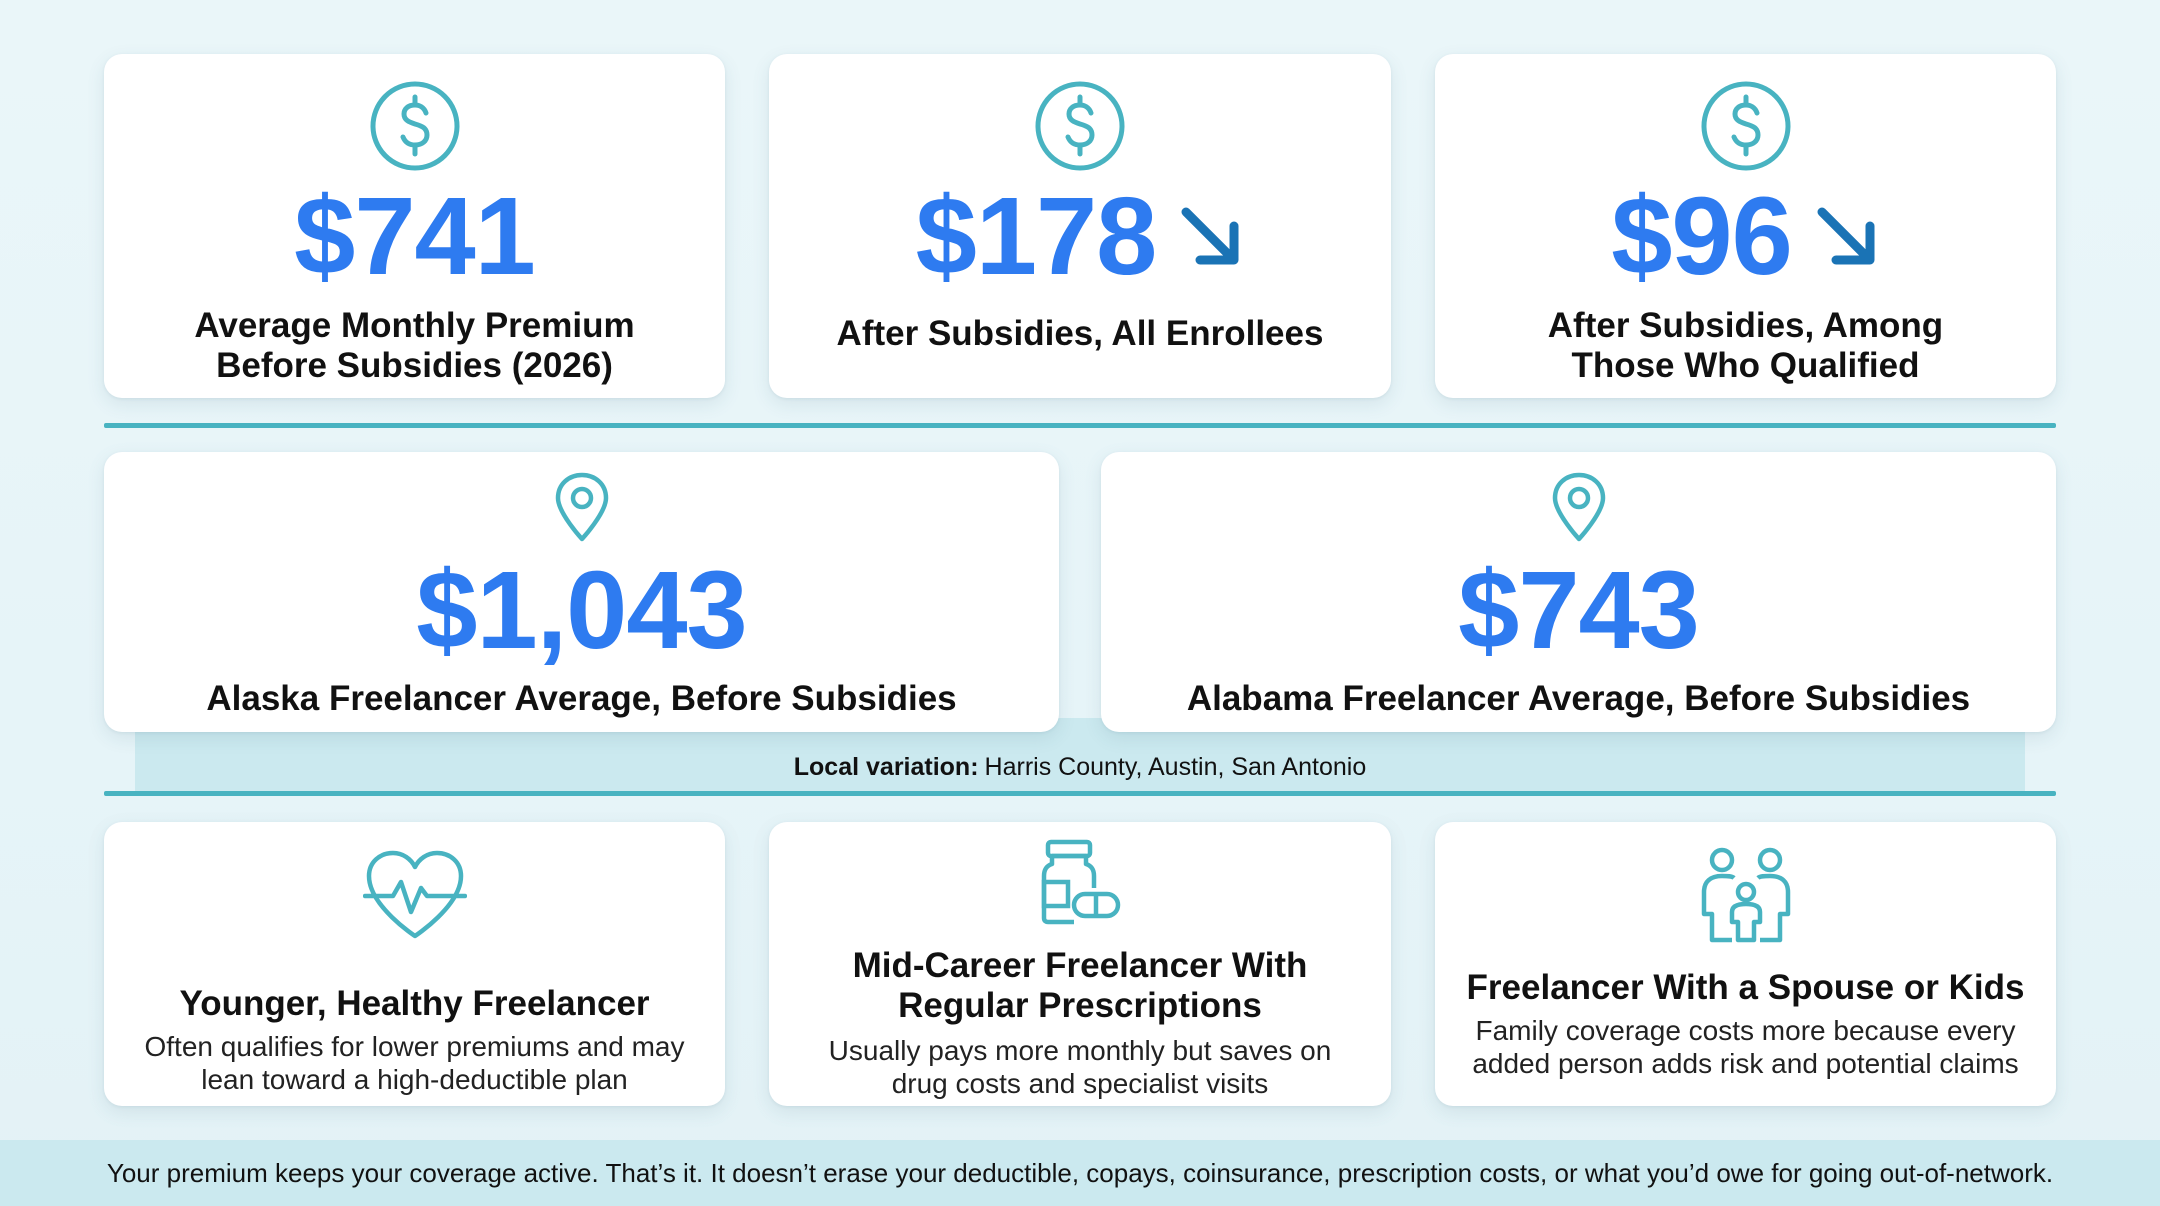  What do you see at coordinates (1080, 237) in the screenshot?
I see `stat-value: $178` at bounding box center [1080, 237].